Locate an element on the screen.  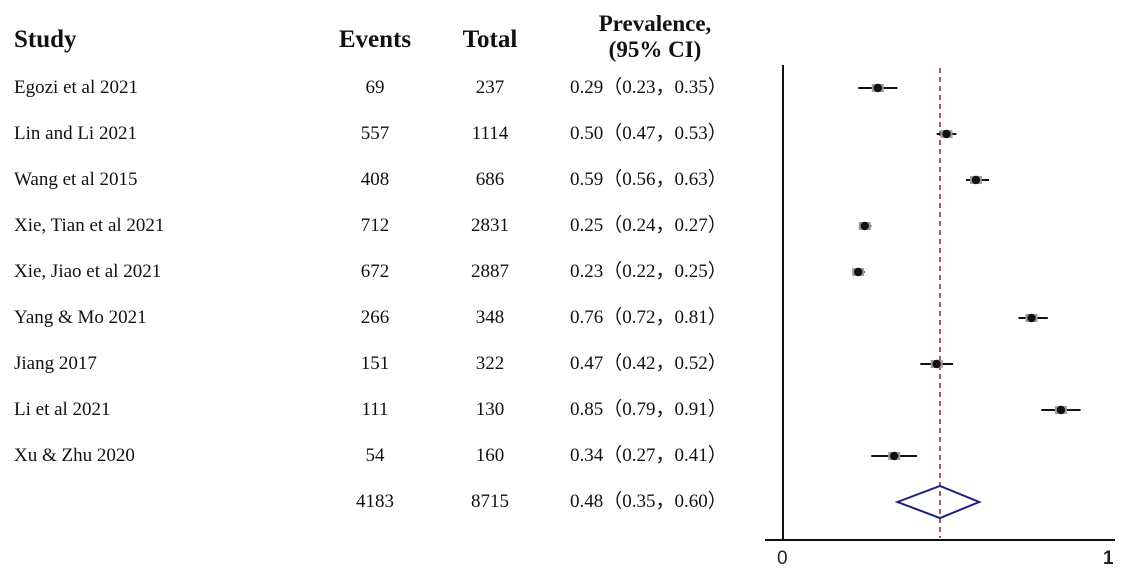
events-value: 672 is located at coordinates (375, 271).